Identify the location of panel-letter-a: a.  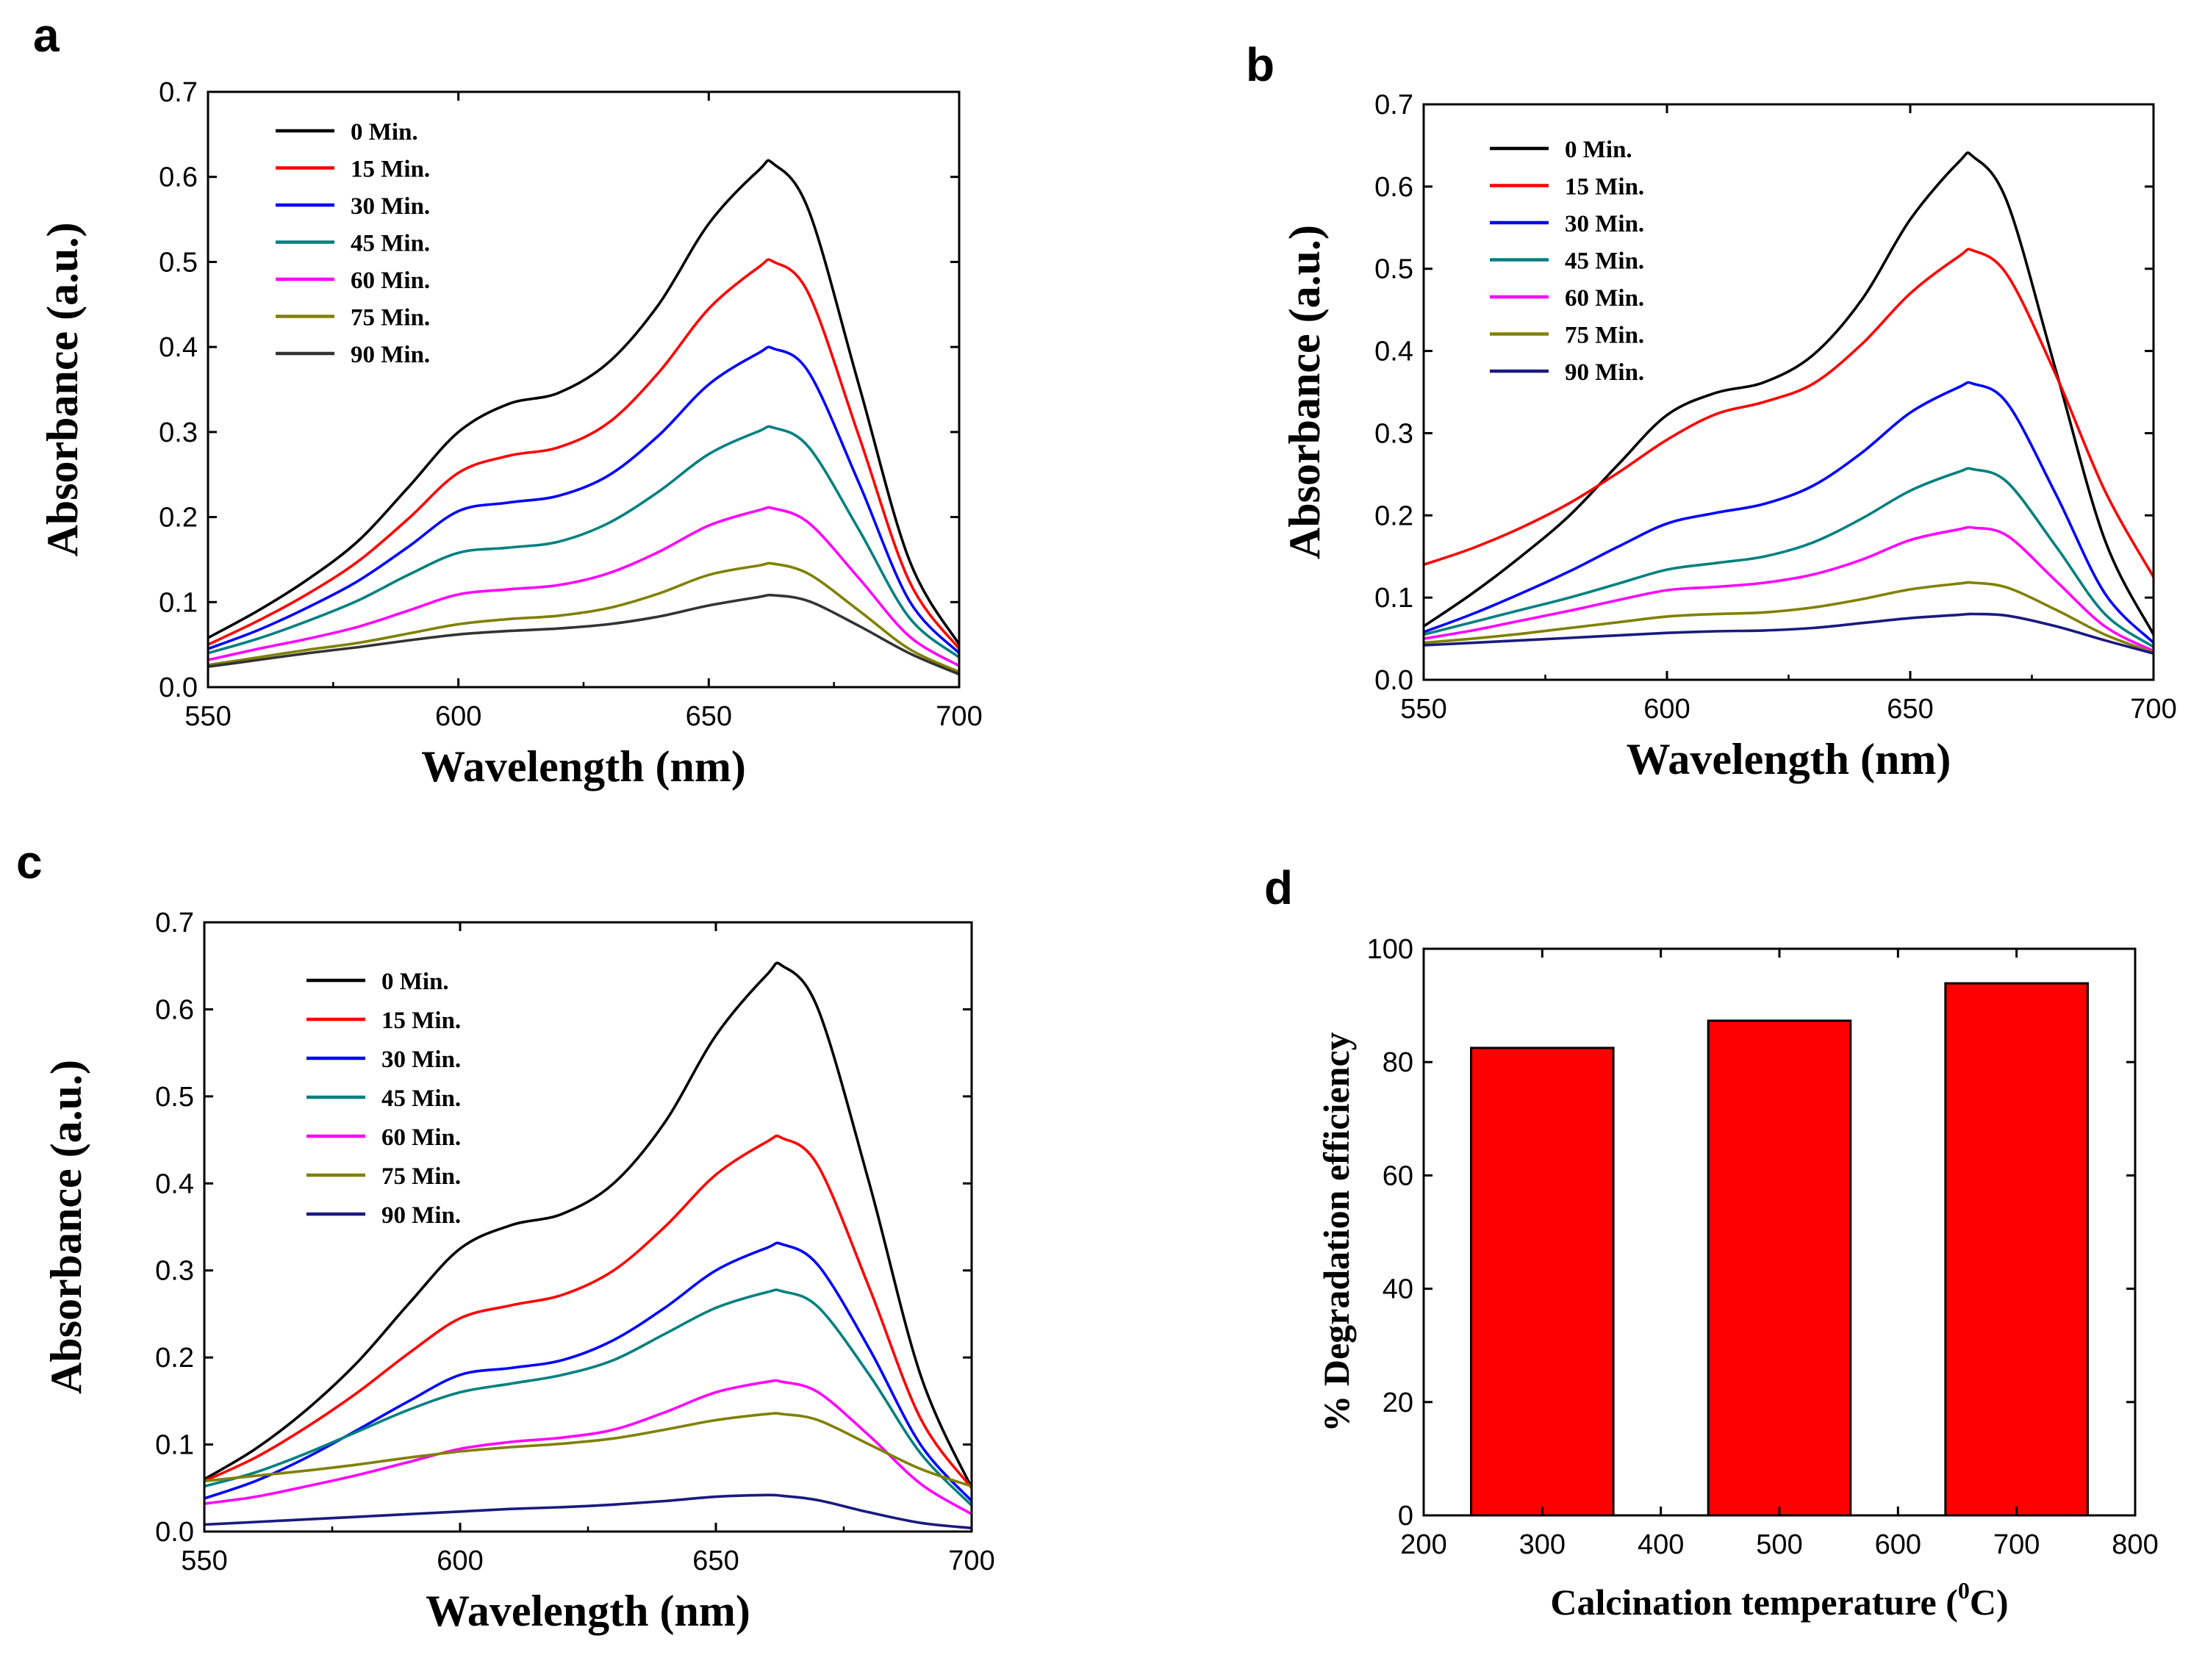
(46, 35).